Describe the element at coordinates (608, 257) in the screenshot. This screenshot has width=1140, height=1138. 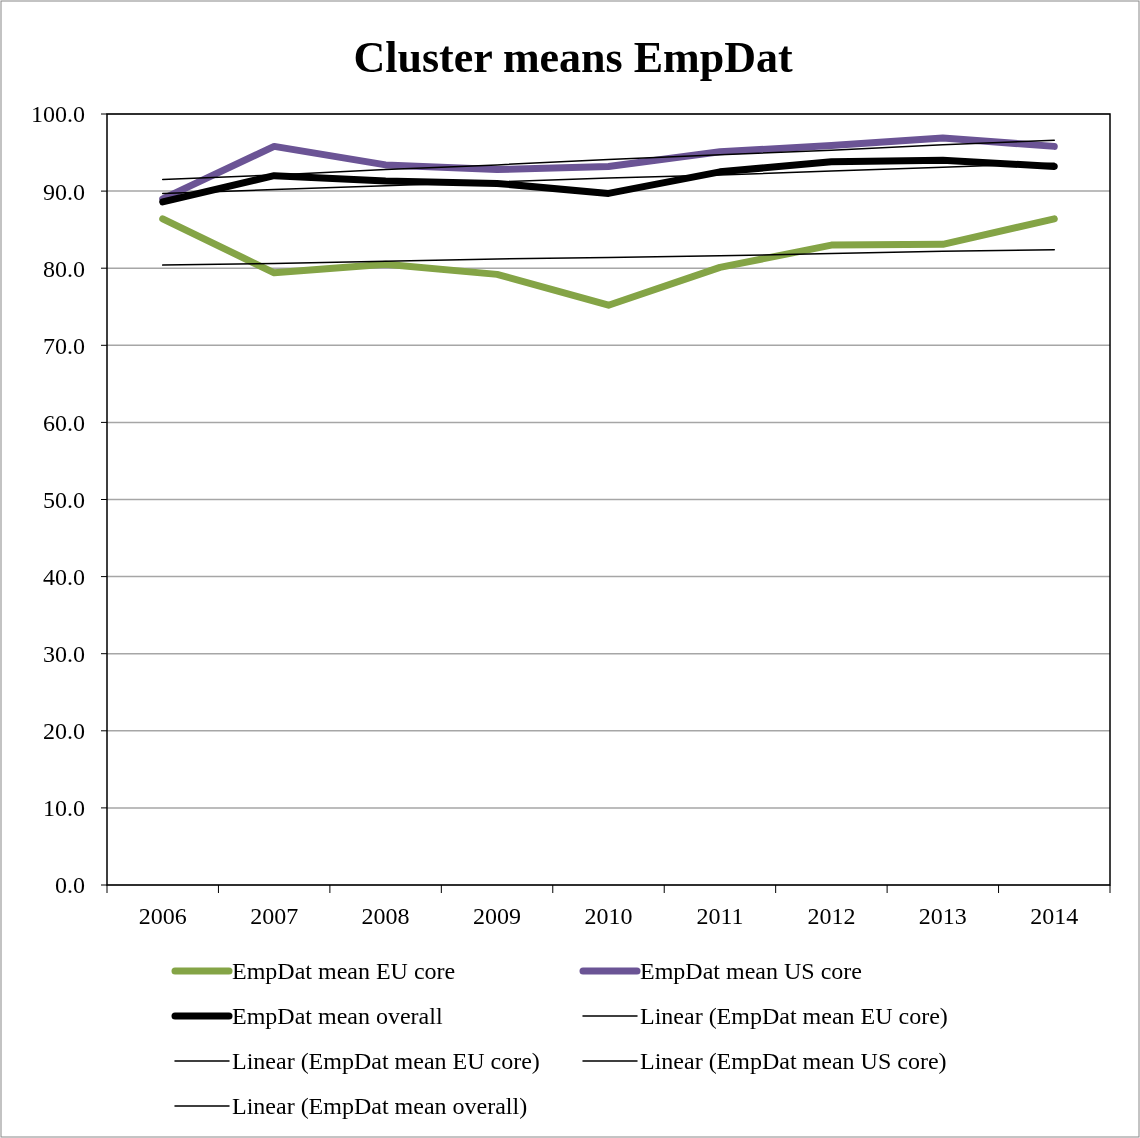
I see `line-series` at that location.